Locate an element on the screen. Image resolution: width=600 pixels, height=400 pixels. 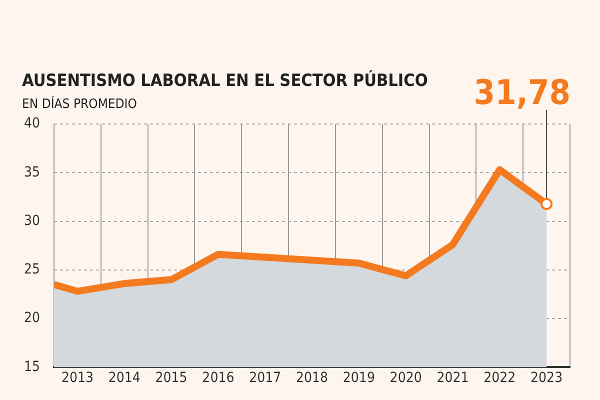
x-tick-label: 2019 is located at coordinates (358, 378).